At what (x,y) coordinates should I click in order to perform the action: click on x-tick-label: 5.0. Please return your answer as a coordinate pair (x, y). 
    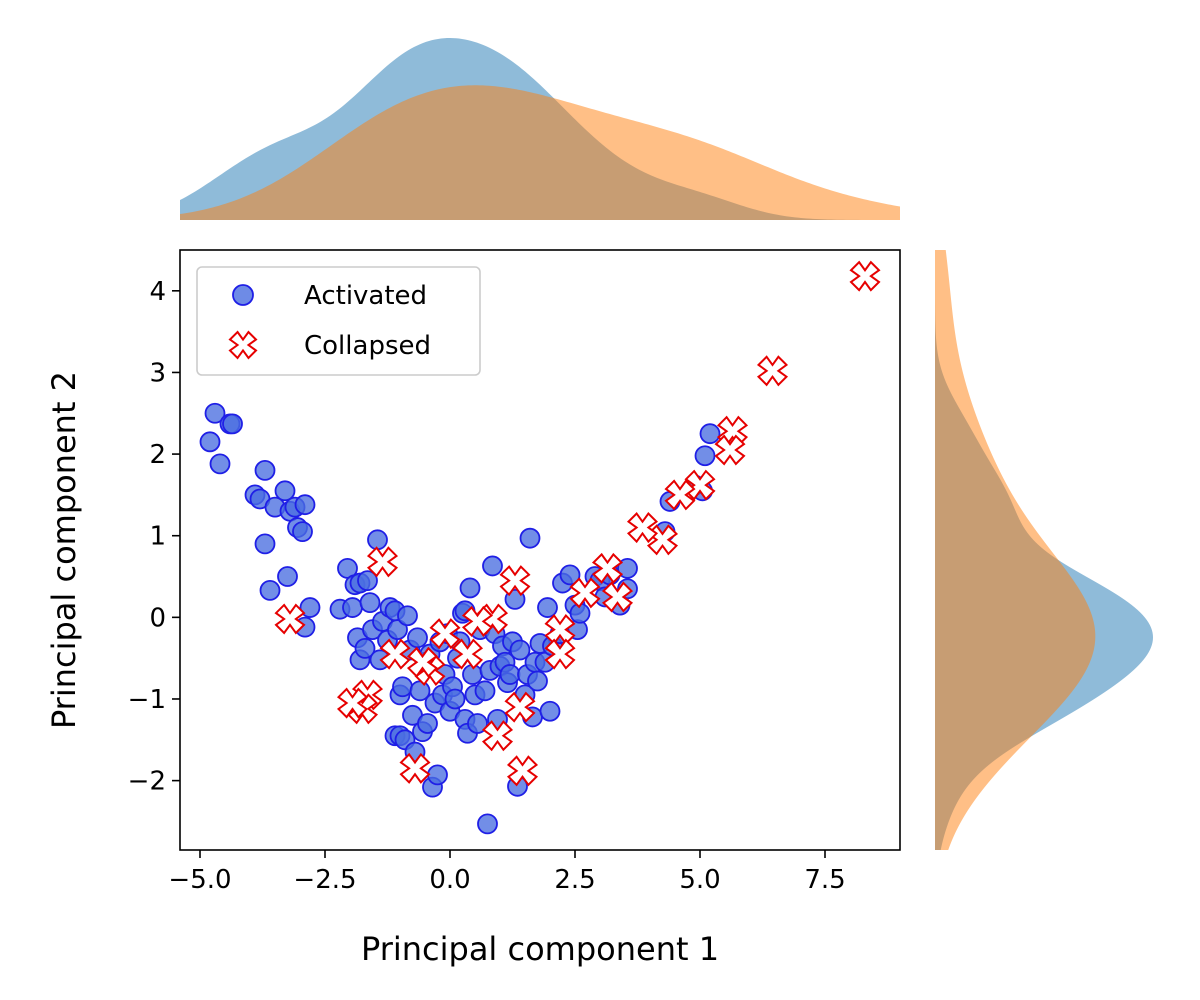
    Looking at the image, I should click on (699, 880).